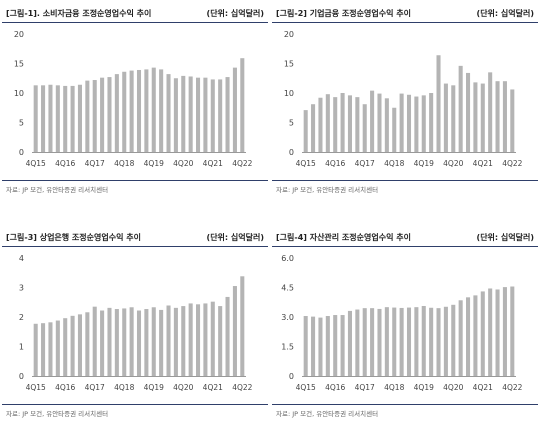 The image size is (540, 438). What do you see at coordinates (21, 347) in the screenshot?
I see `y-tick-label: 1` at bounding box center [21, 347].